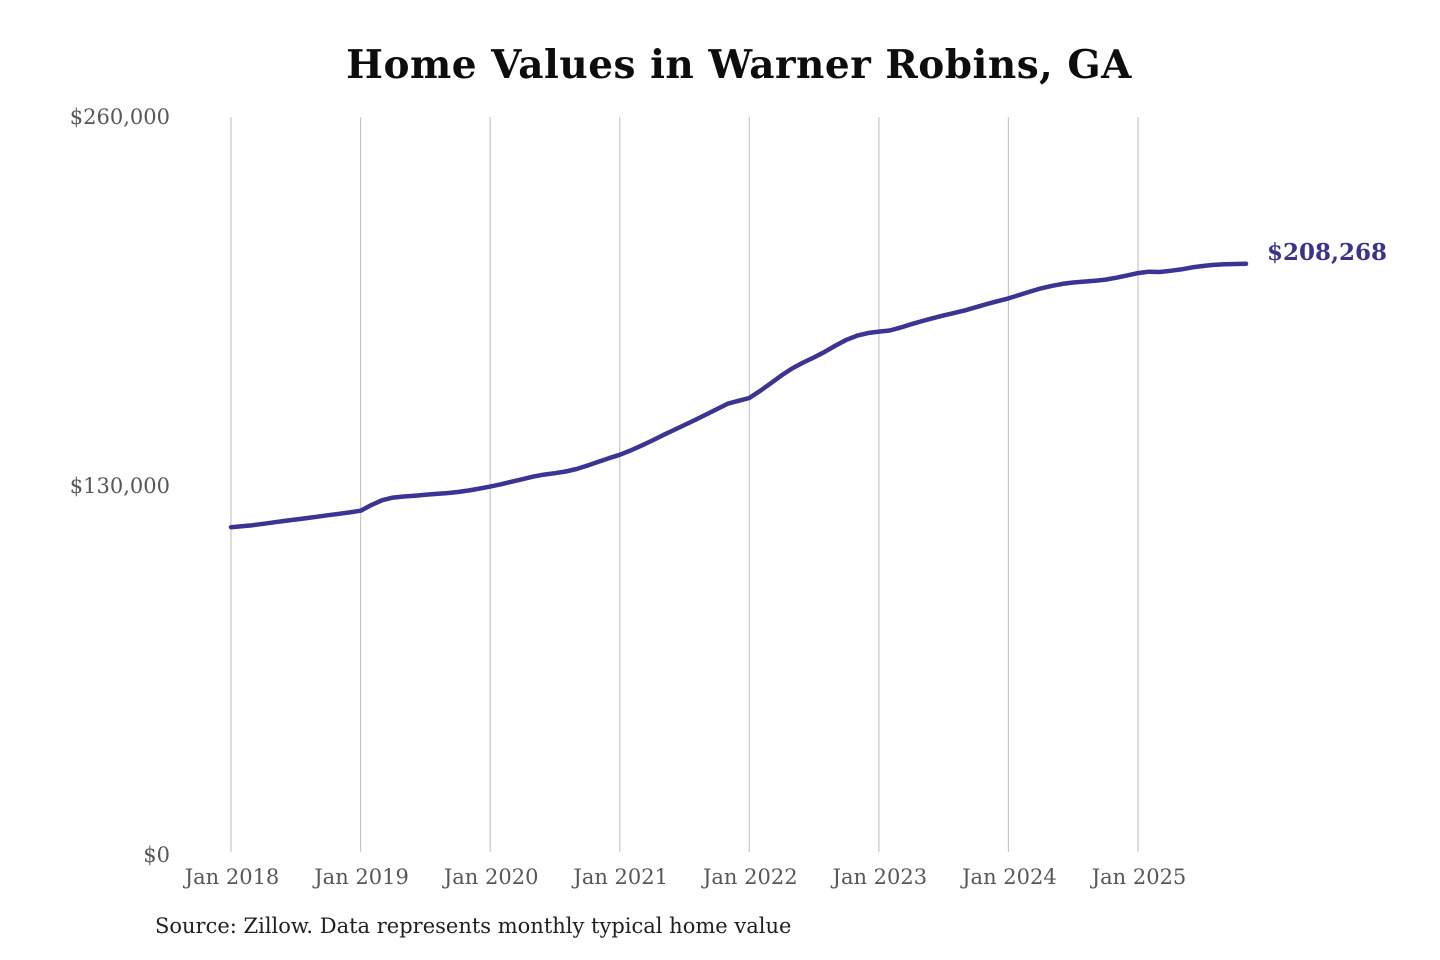 The width and height of the screenshot is (1440, 960). What do you see at coordinates (231, 877) in the screenshot?
I see `x-axis-tick-label: Jan 2018` at bounding box center [231, 877].